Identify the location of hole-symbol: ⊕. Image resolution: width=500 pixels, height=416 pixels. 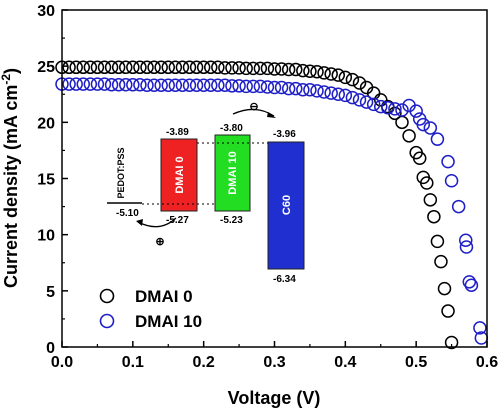
(159, 242).